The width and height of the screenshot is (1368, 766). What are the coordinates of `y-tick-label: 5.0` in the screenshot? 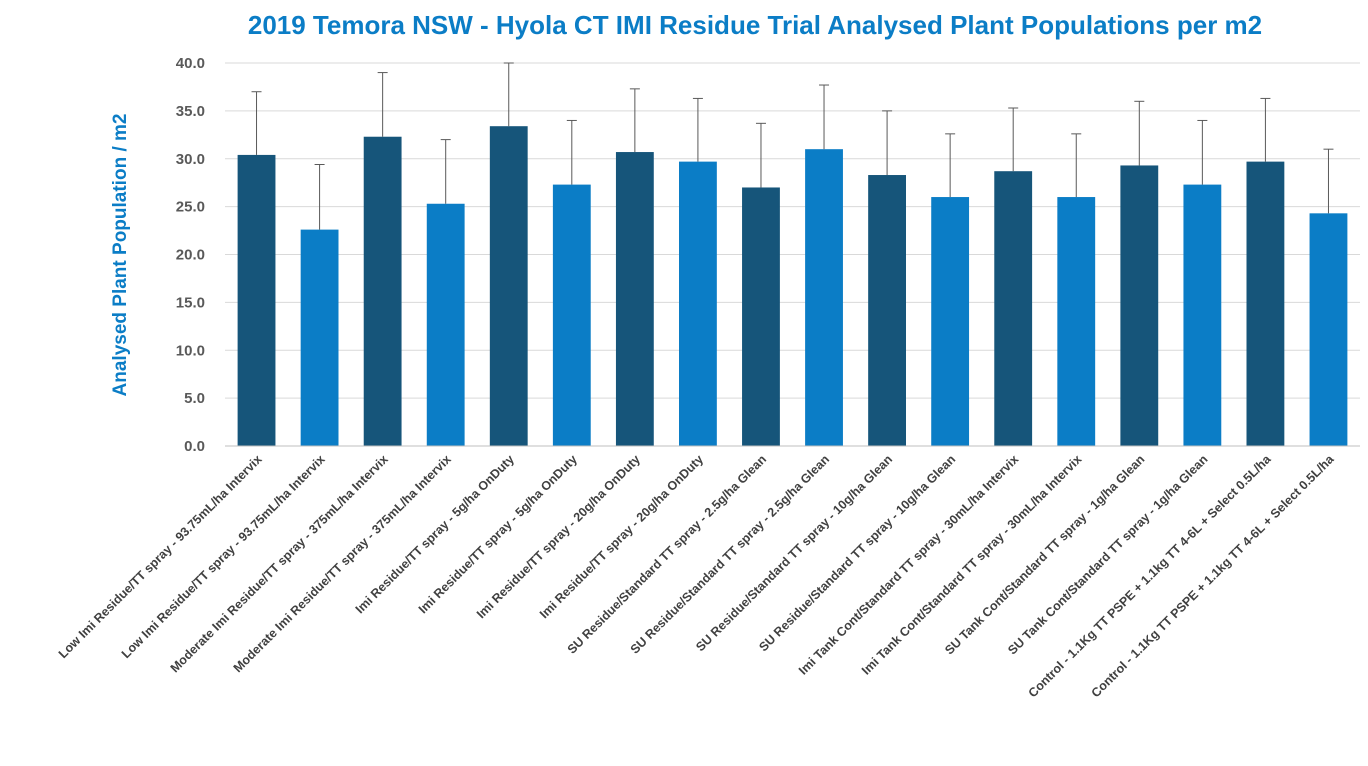 It's located at (194, 398).